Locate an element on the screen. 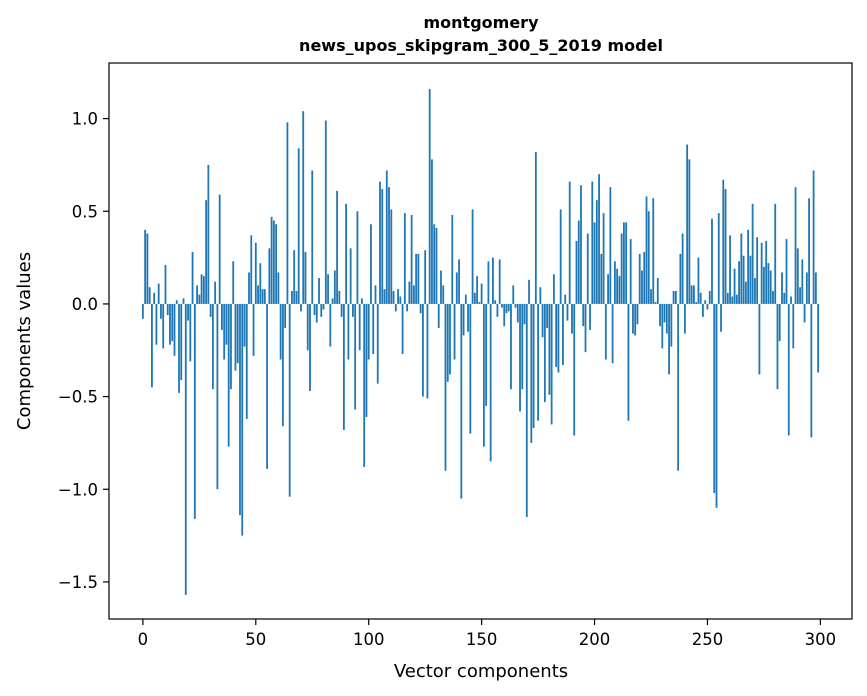 The height and width of the screenshot is (696, 867). y-tick-label: 0.0 is located at coordinates (85, 304).